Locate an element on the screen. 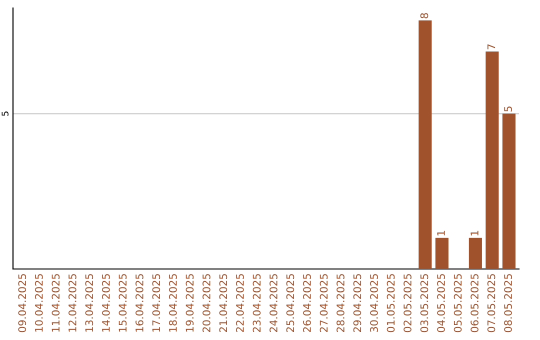 This screenshot has height=340, width=540. x-tick-label: 29.04.2025 is located at coordinates (357, 303).